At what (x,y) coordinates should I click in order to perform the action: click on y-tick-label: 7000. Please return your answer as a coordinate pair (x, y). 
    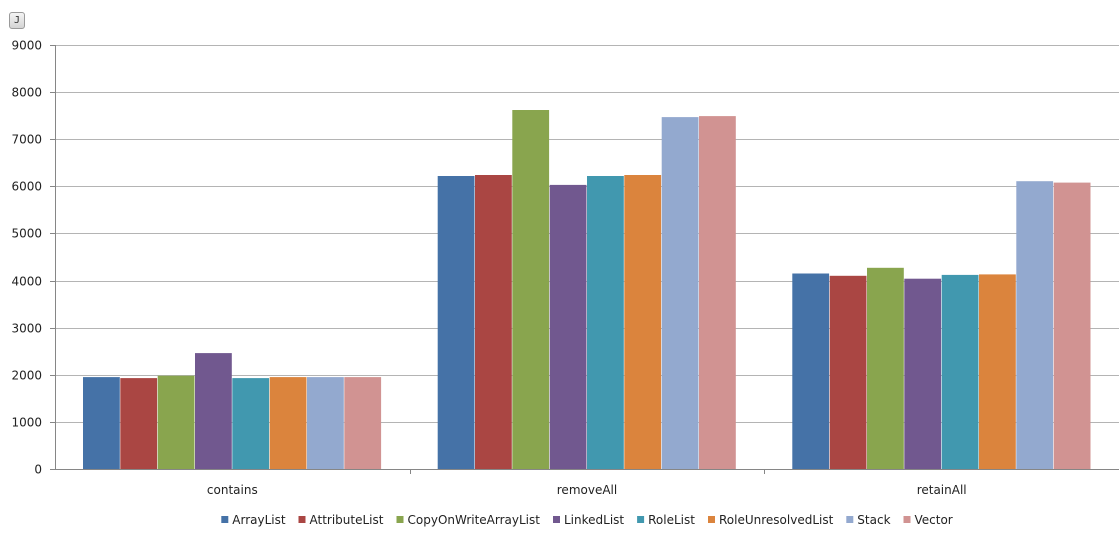
    Looking at the image, I should click on (26, 140).